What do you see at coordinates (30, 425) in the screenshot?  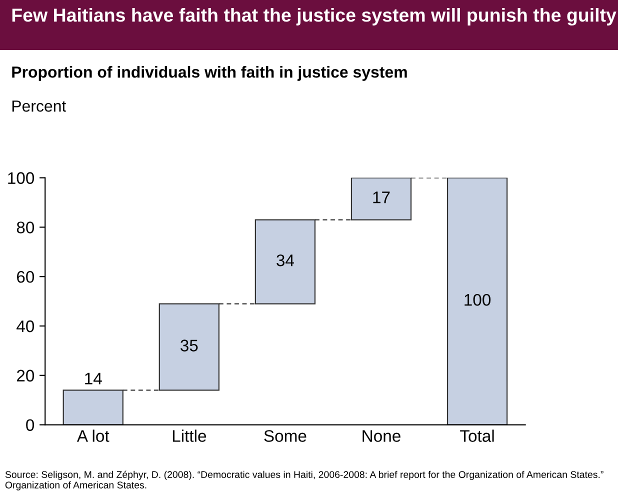 I see `y-tick-label: 0` at bounding box center [30, 425].